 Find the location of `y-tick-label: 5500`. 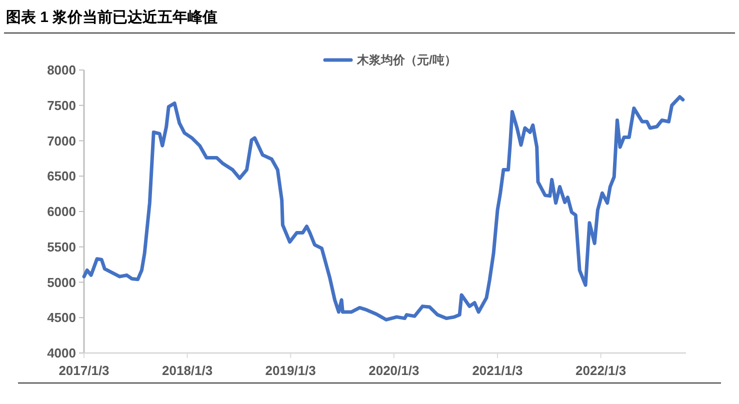

y-tick-label: 5500 is located at coordinates (61, 246).